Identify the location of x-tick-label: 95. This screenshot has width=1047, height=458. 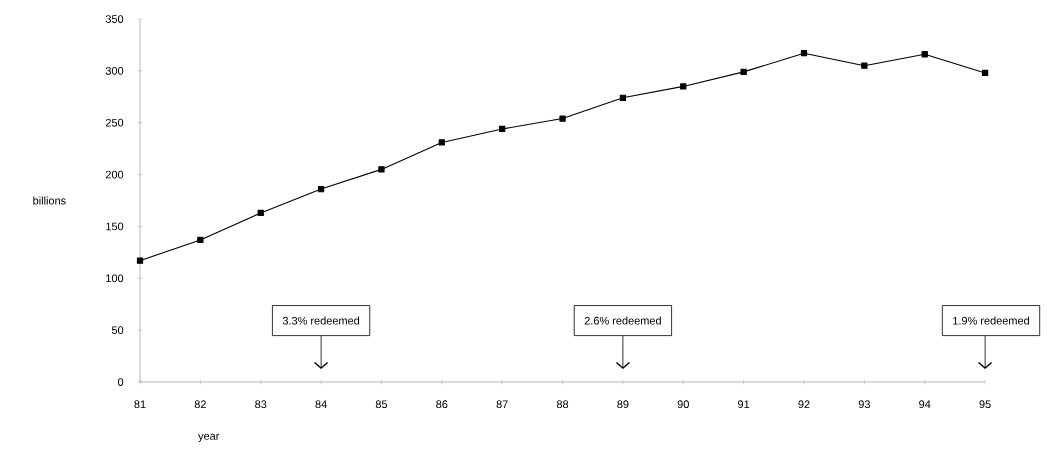
(985, 404).